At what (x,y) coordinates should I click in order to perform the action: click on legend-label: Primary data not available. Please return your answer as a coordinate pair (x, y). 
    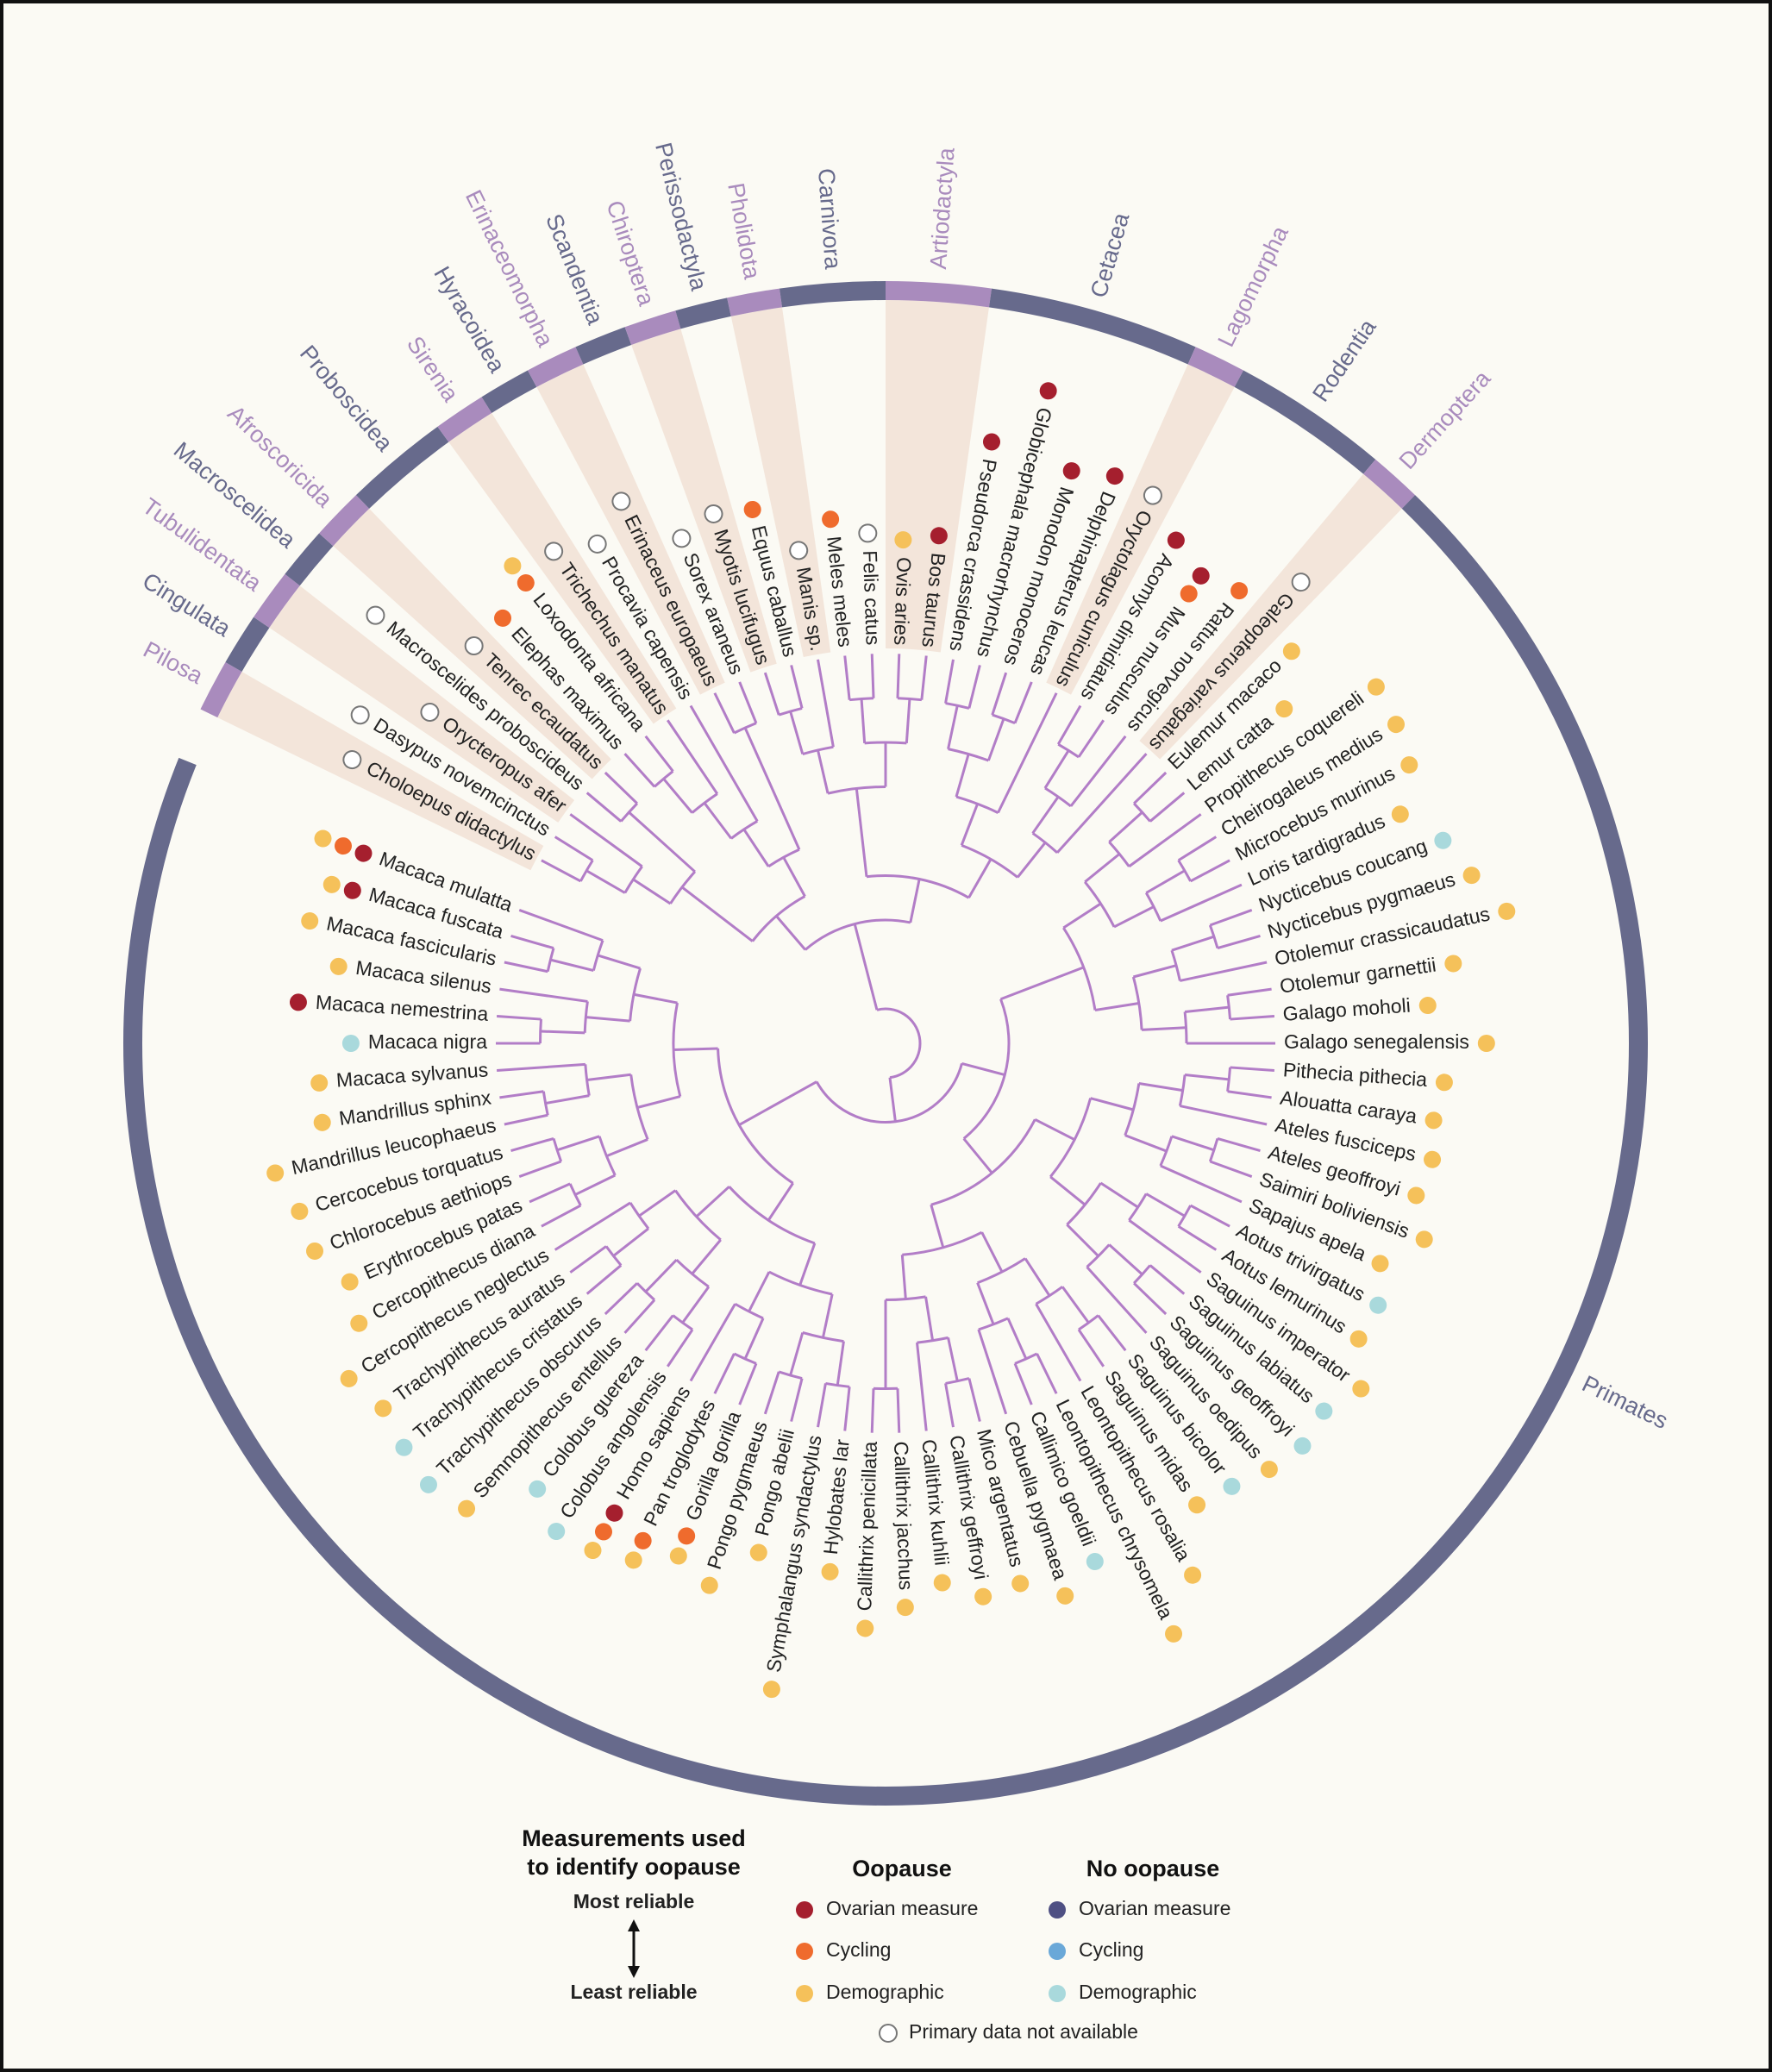
    Looking at the image, I should click on (1024, 2031).